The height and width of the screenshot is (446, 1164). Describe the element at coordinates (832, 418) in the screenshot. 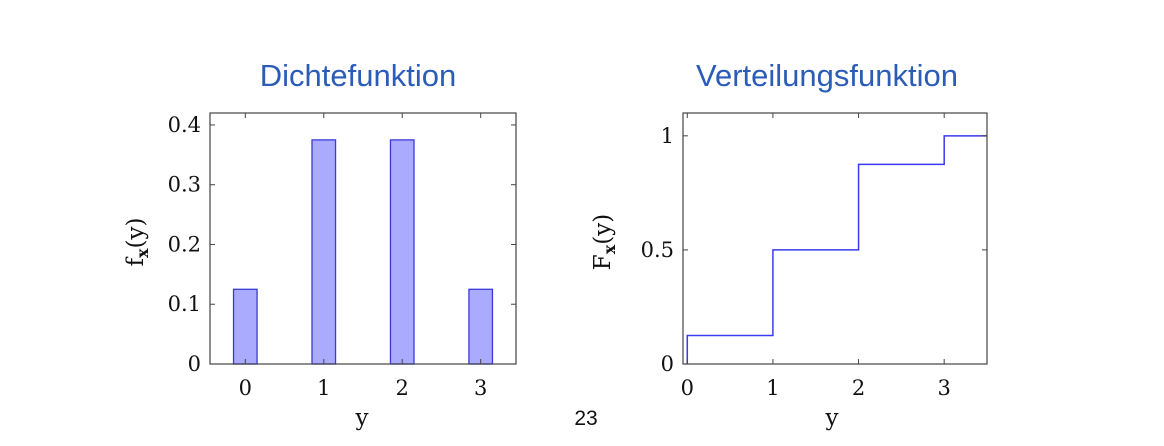

I see `distribution-x-axis-label: y` at that location.